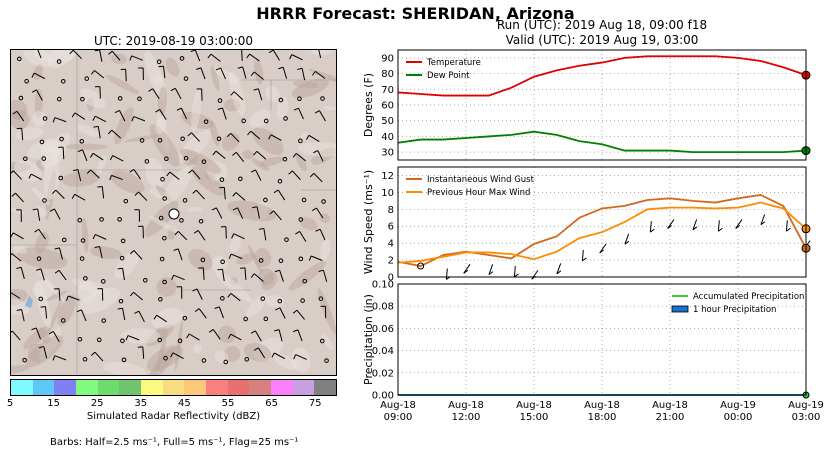  I want to click on x-tick-date: Aug-19, so click(806, 405).